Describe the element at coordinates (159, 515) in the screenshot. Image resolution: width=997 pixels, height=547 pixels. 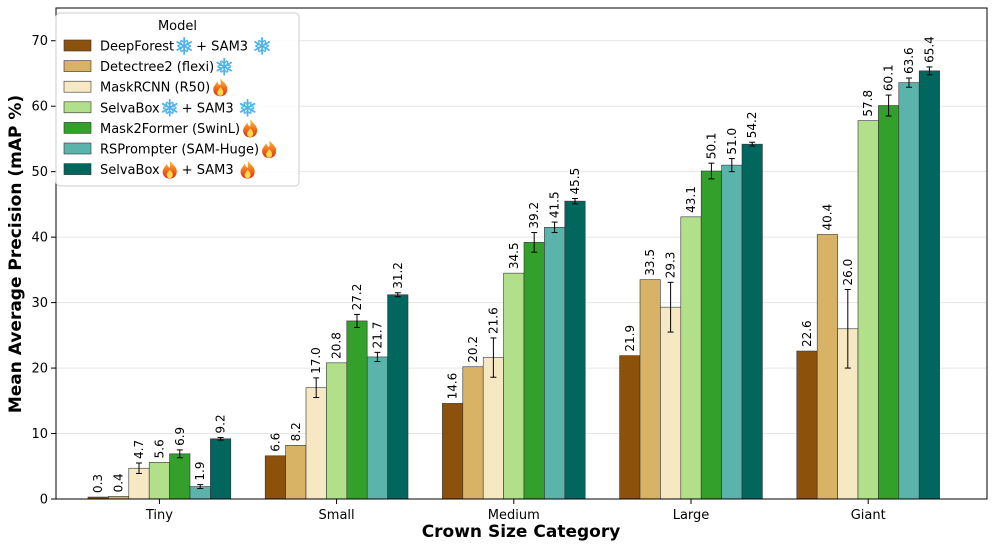
I see `x-tick-label: Tiny` at that location.